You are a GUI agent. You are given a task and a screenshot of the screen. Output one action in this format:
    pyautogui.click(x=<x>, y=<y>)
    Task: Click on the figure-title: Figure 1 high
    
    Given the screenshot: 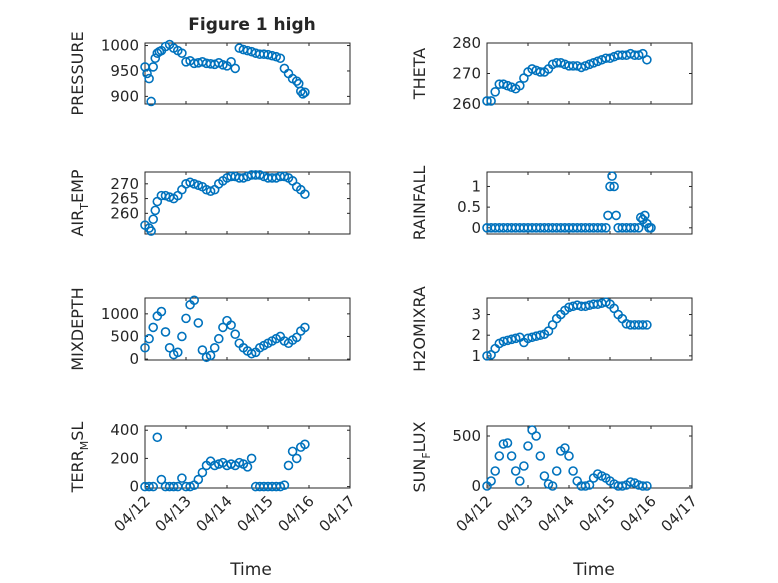 What is the action you would take?
    pyautogui.click(x=252, y=25)
    